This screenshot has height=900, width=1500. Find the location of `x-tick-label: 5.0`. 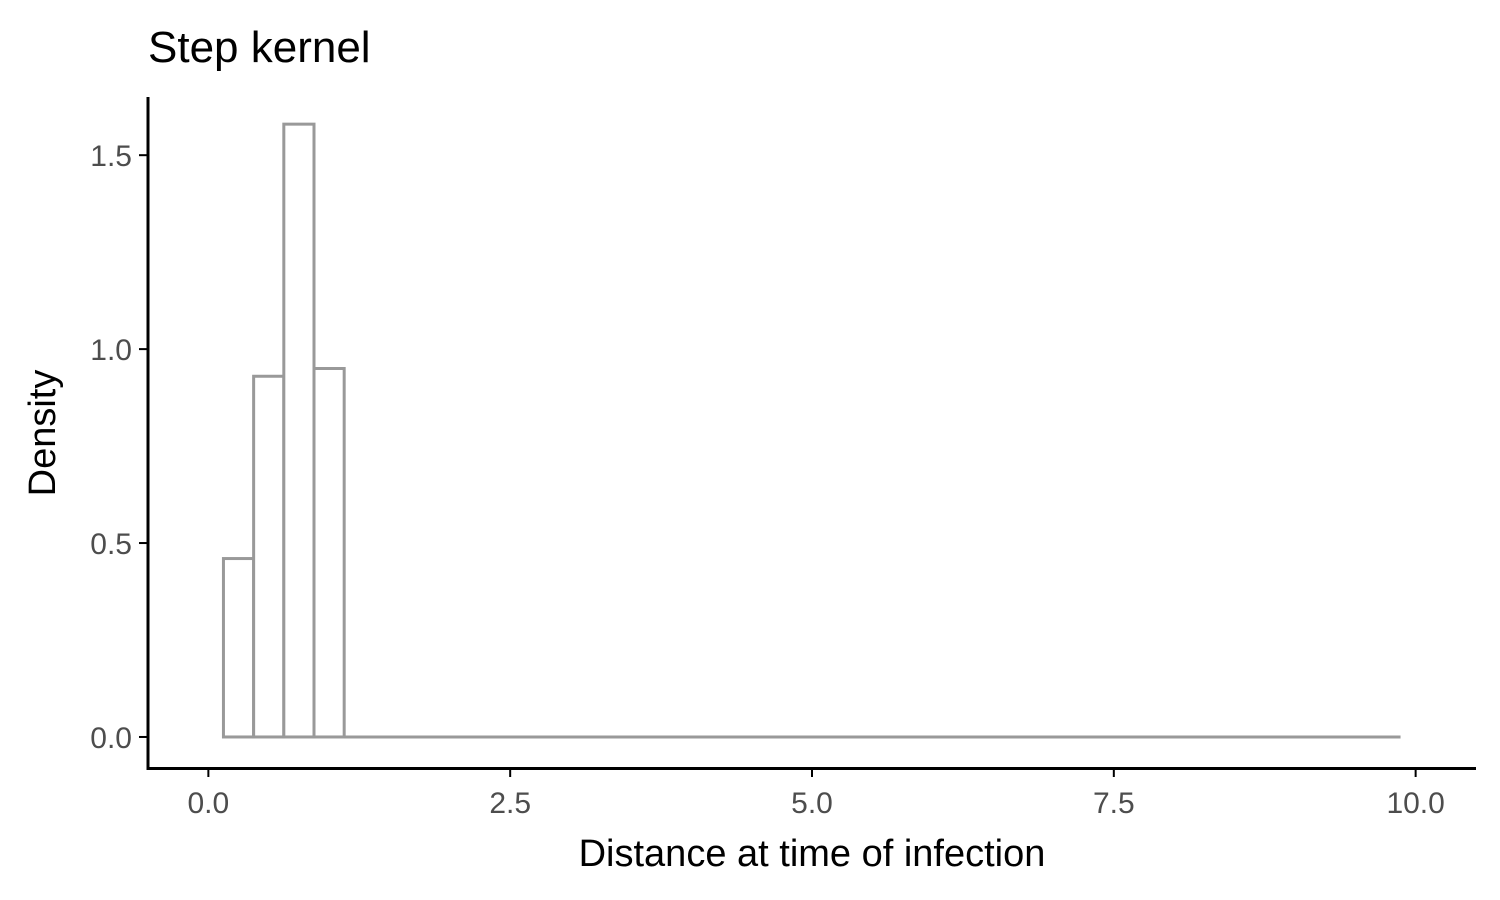

x-tick-label: 5.0 is located at coordinates (812, 803).